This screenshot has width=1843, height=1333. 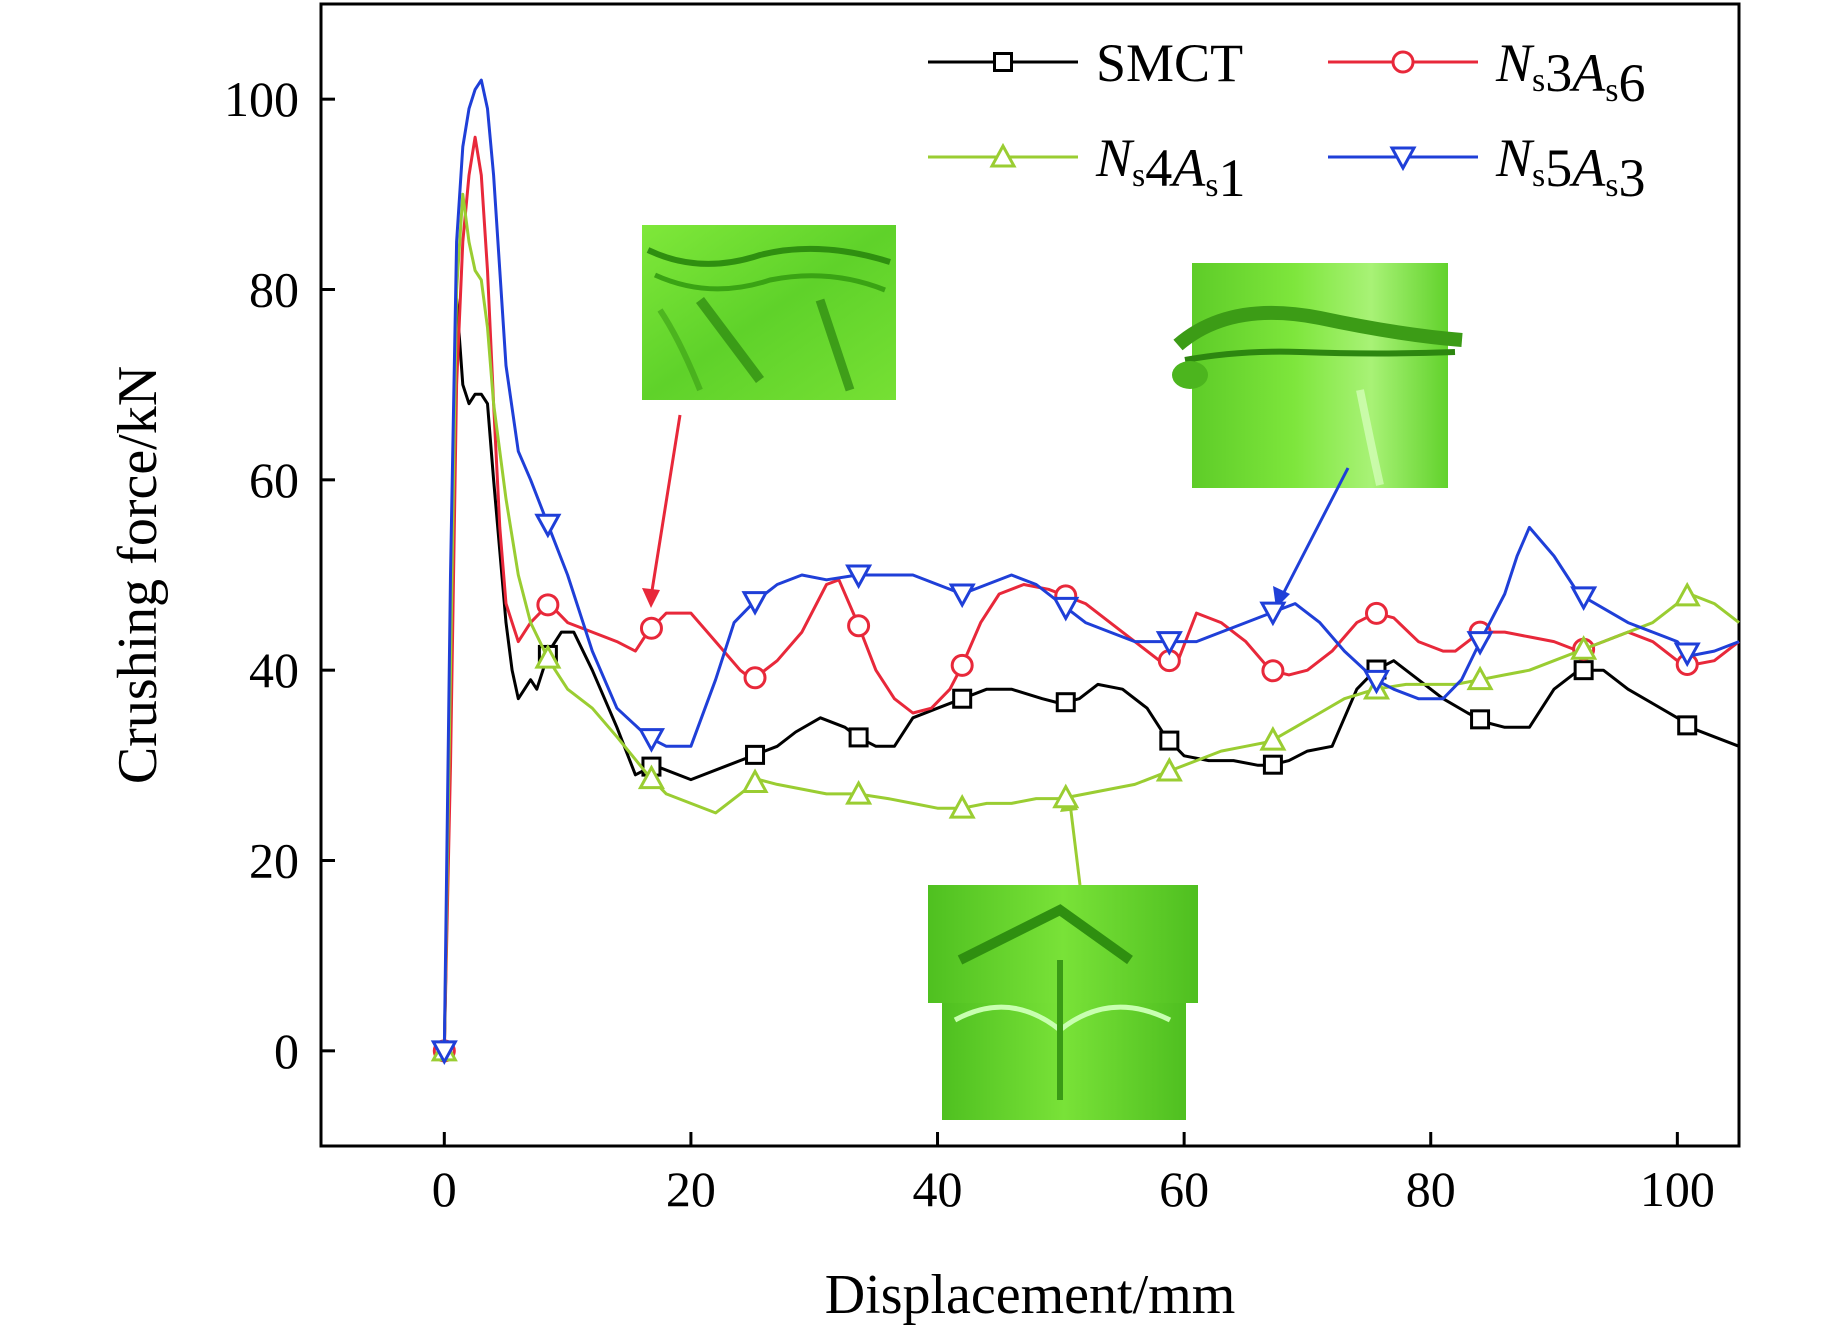 I want to click on y-tick-label: 60, so click(x=274, y=480).